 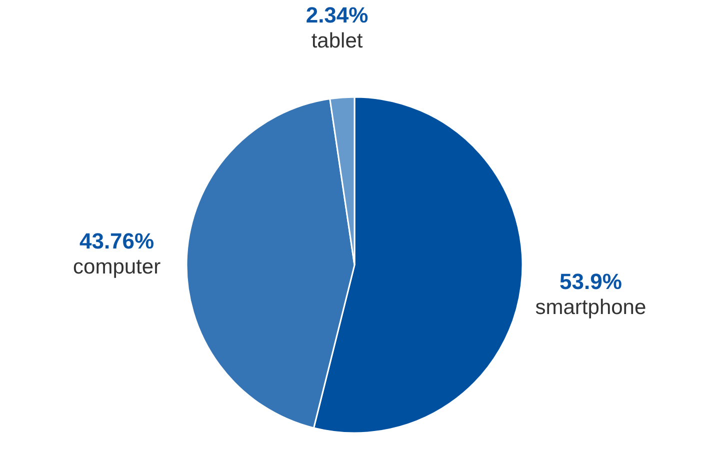 I want to click on slice-label: tablet, so click(x=337, y=41).